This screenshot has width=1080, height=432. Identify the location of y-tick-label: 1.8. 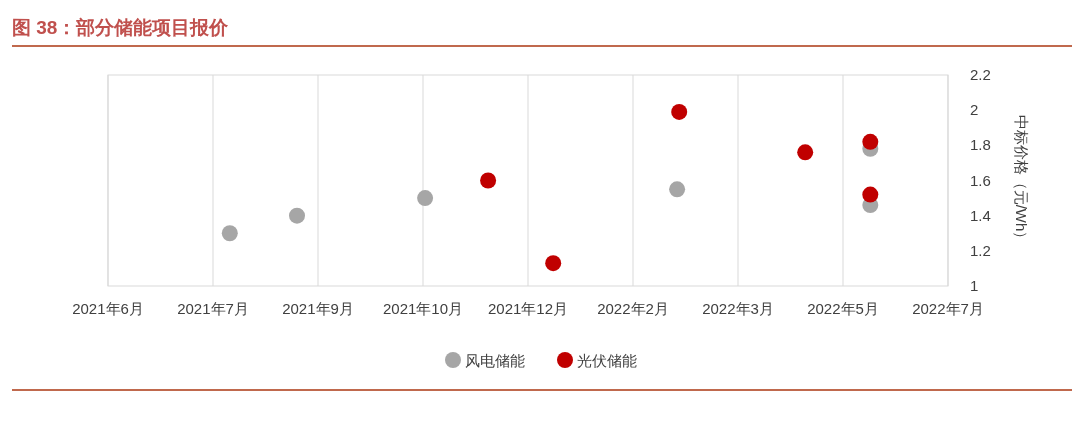
(980, 145).